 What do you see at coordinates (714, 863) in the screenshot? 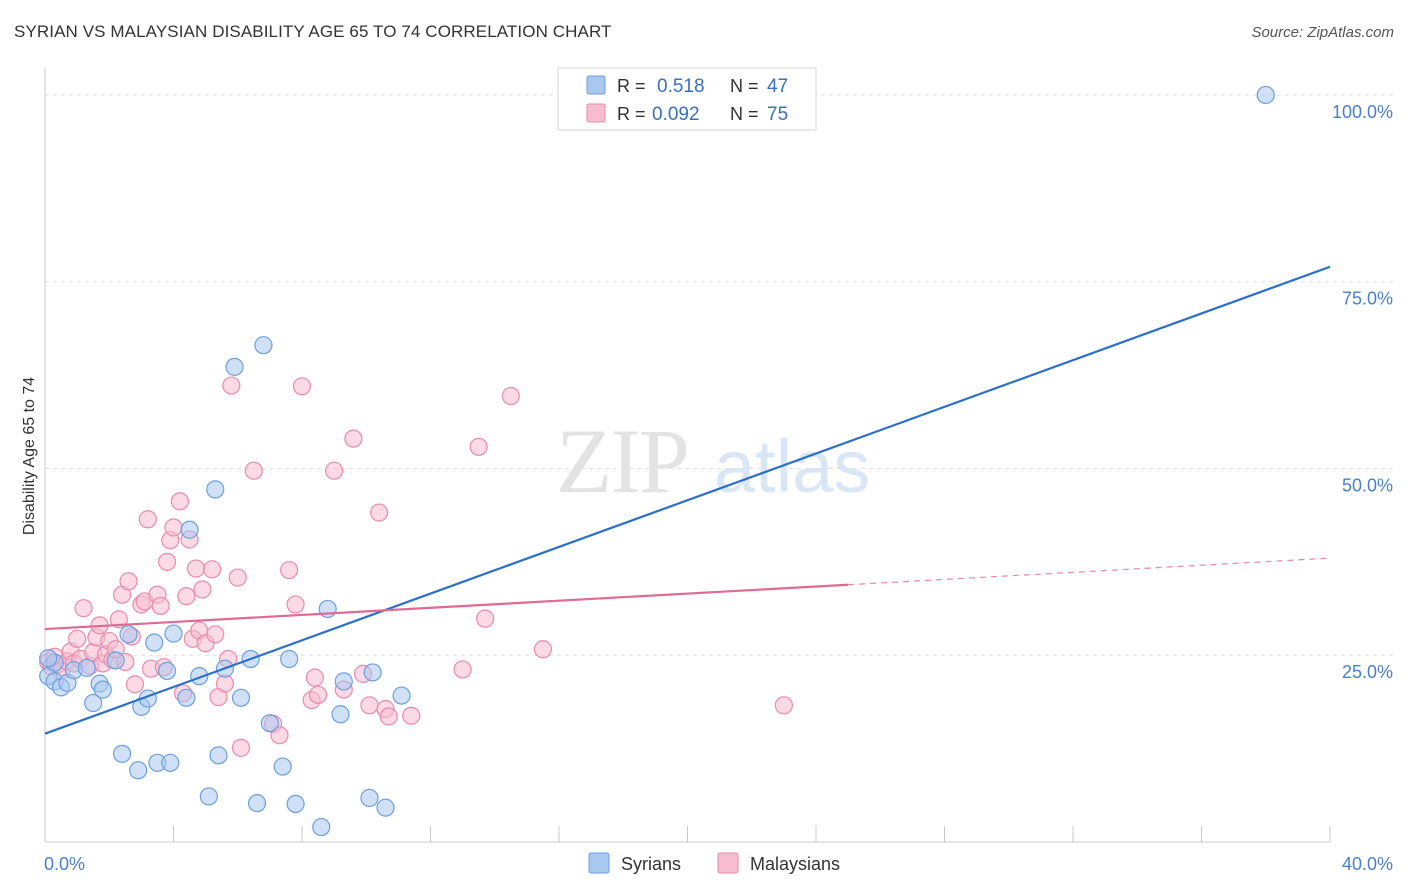
I see `series-legend: Syrians Malaysians` at bounding box center [714, 863].